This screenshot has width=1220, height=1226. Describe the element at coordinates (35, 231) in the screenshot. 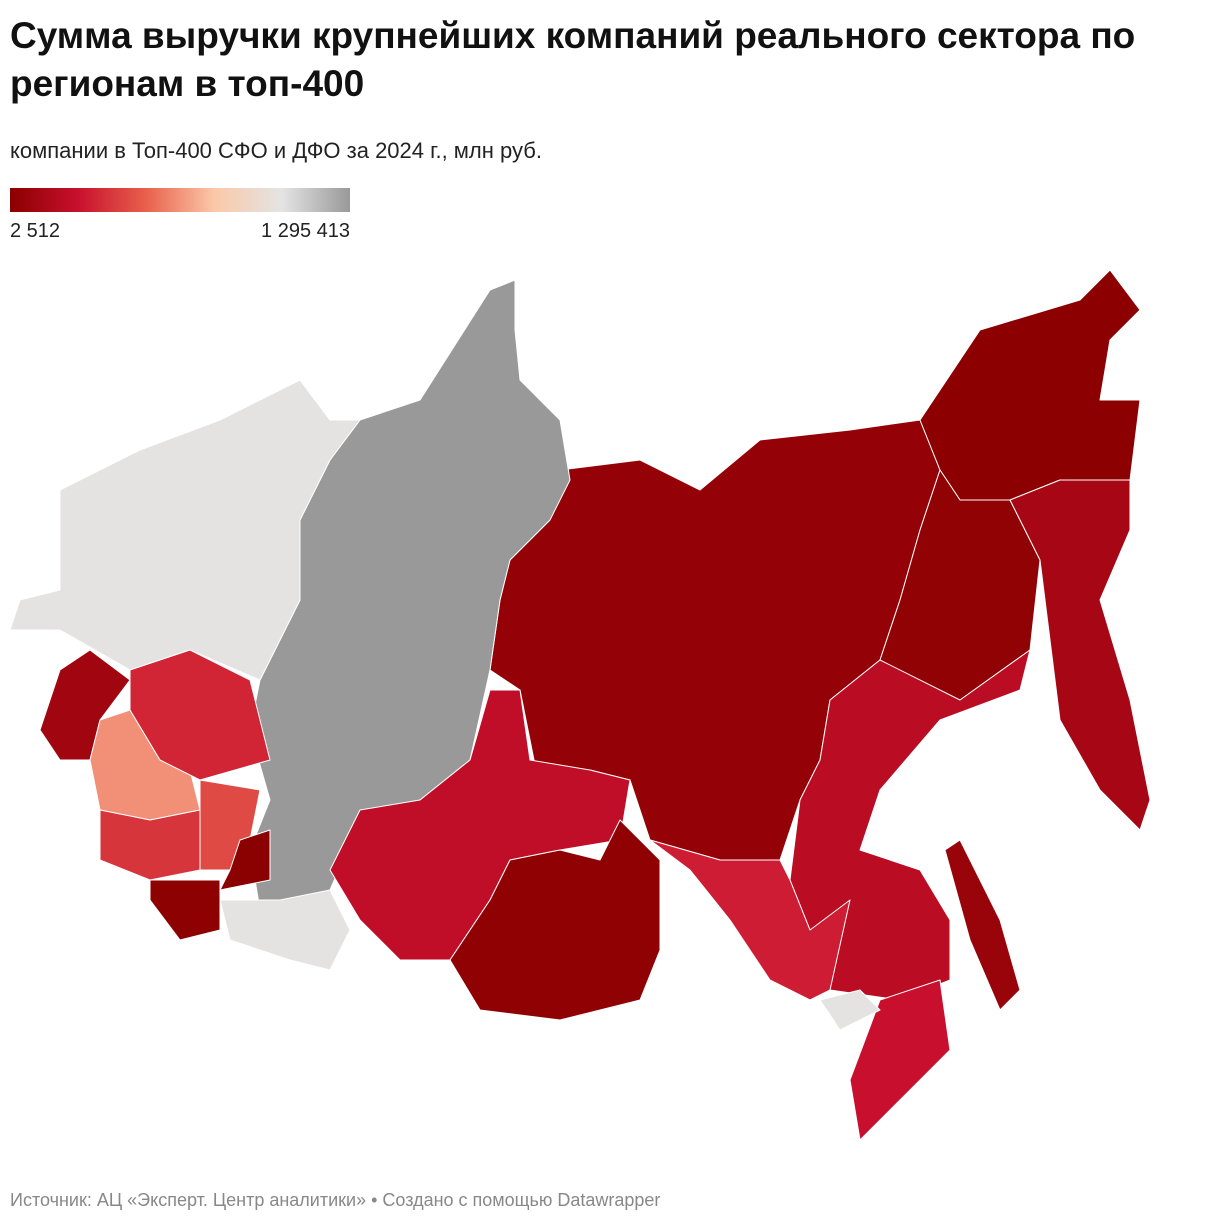

I see `colorbar-label: 2 512` at that location.